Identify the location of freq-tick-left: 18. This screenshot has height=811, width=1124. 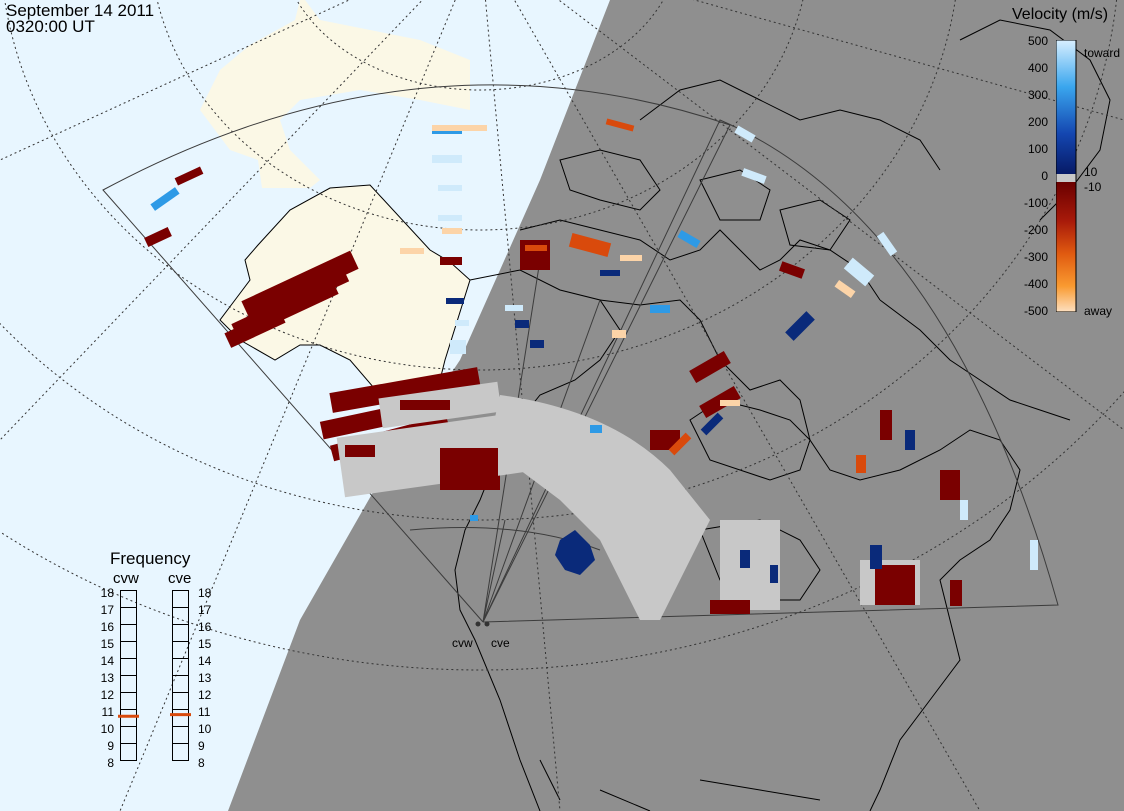
(107, 593).